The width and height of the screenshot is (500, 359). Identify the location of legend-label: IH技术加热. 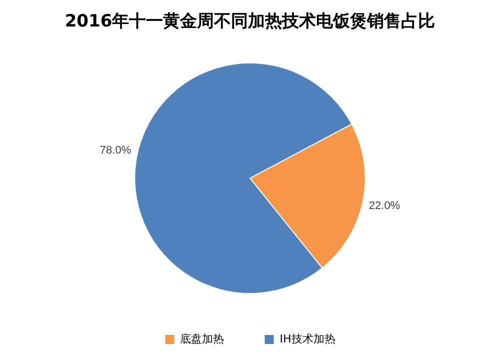
(308, 339).